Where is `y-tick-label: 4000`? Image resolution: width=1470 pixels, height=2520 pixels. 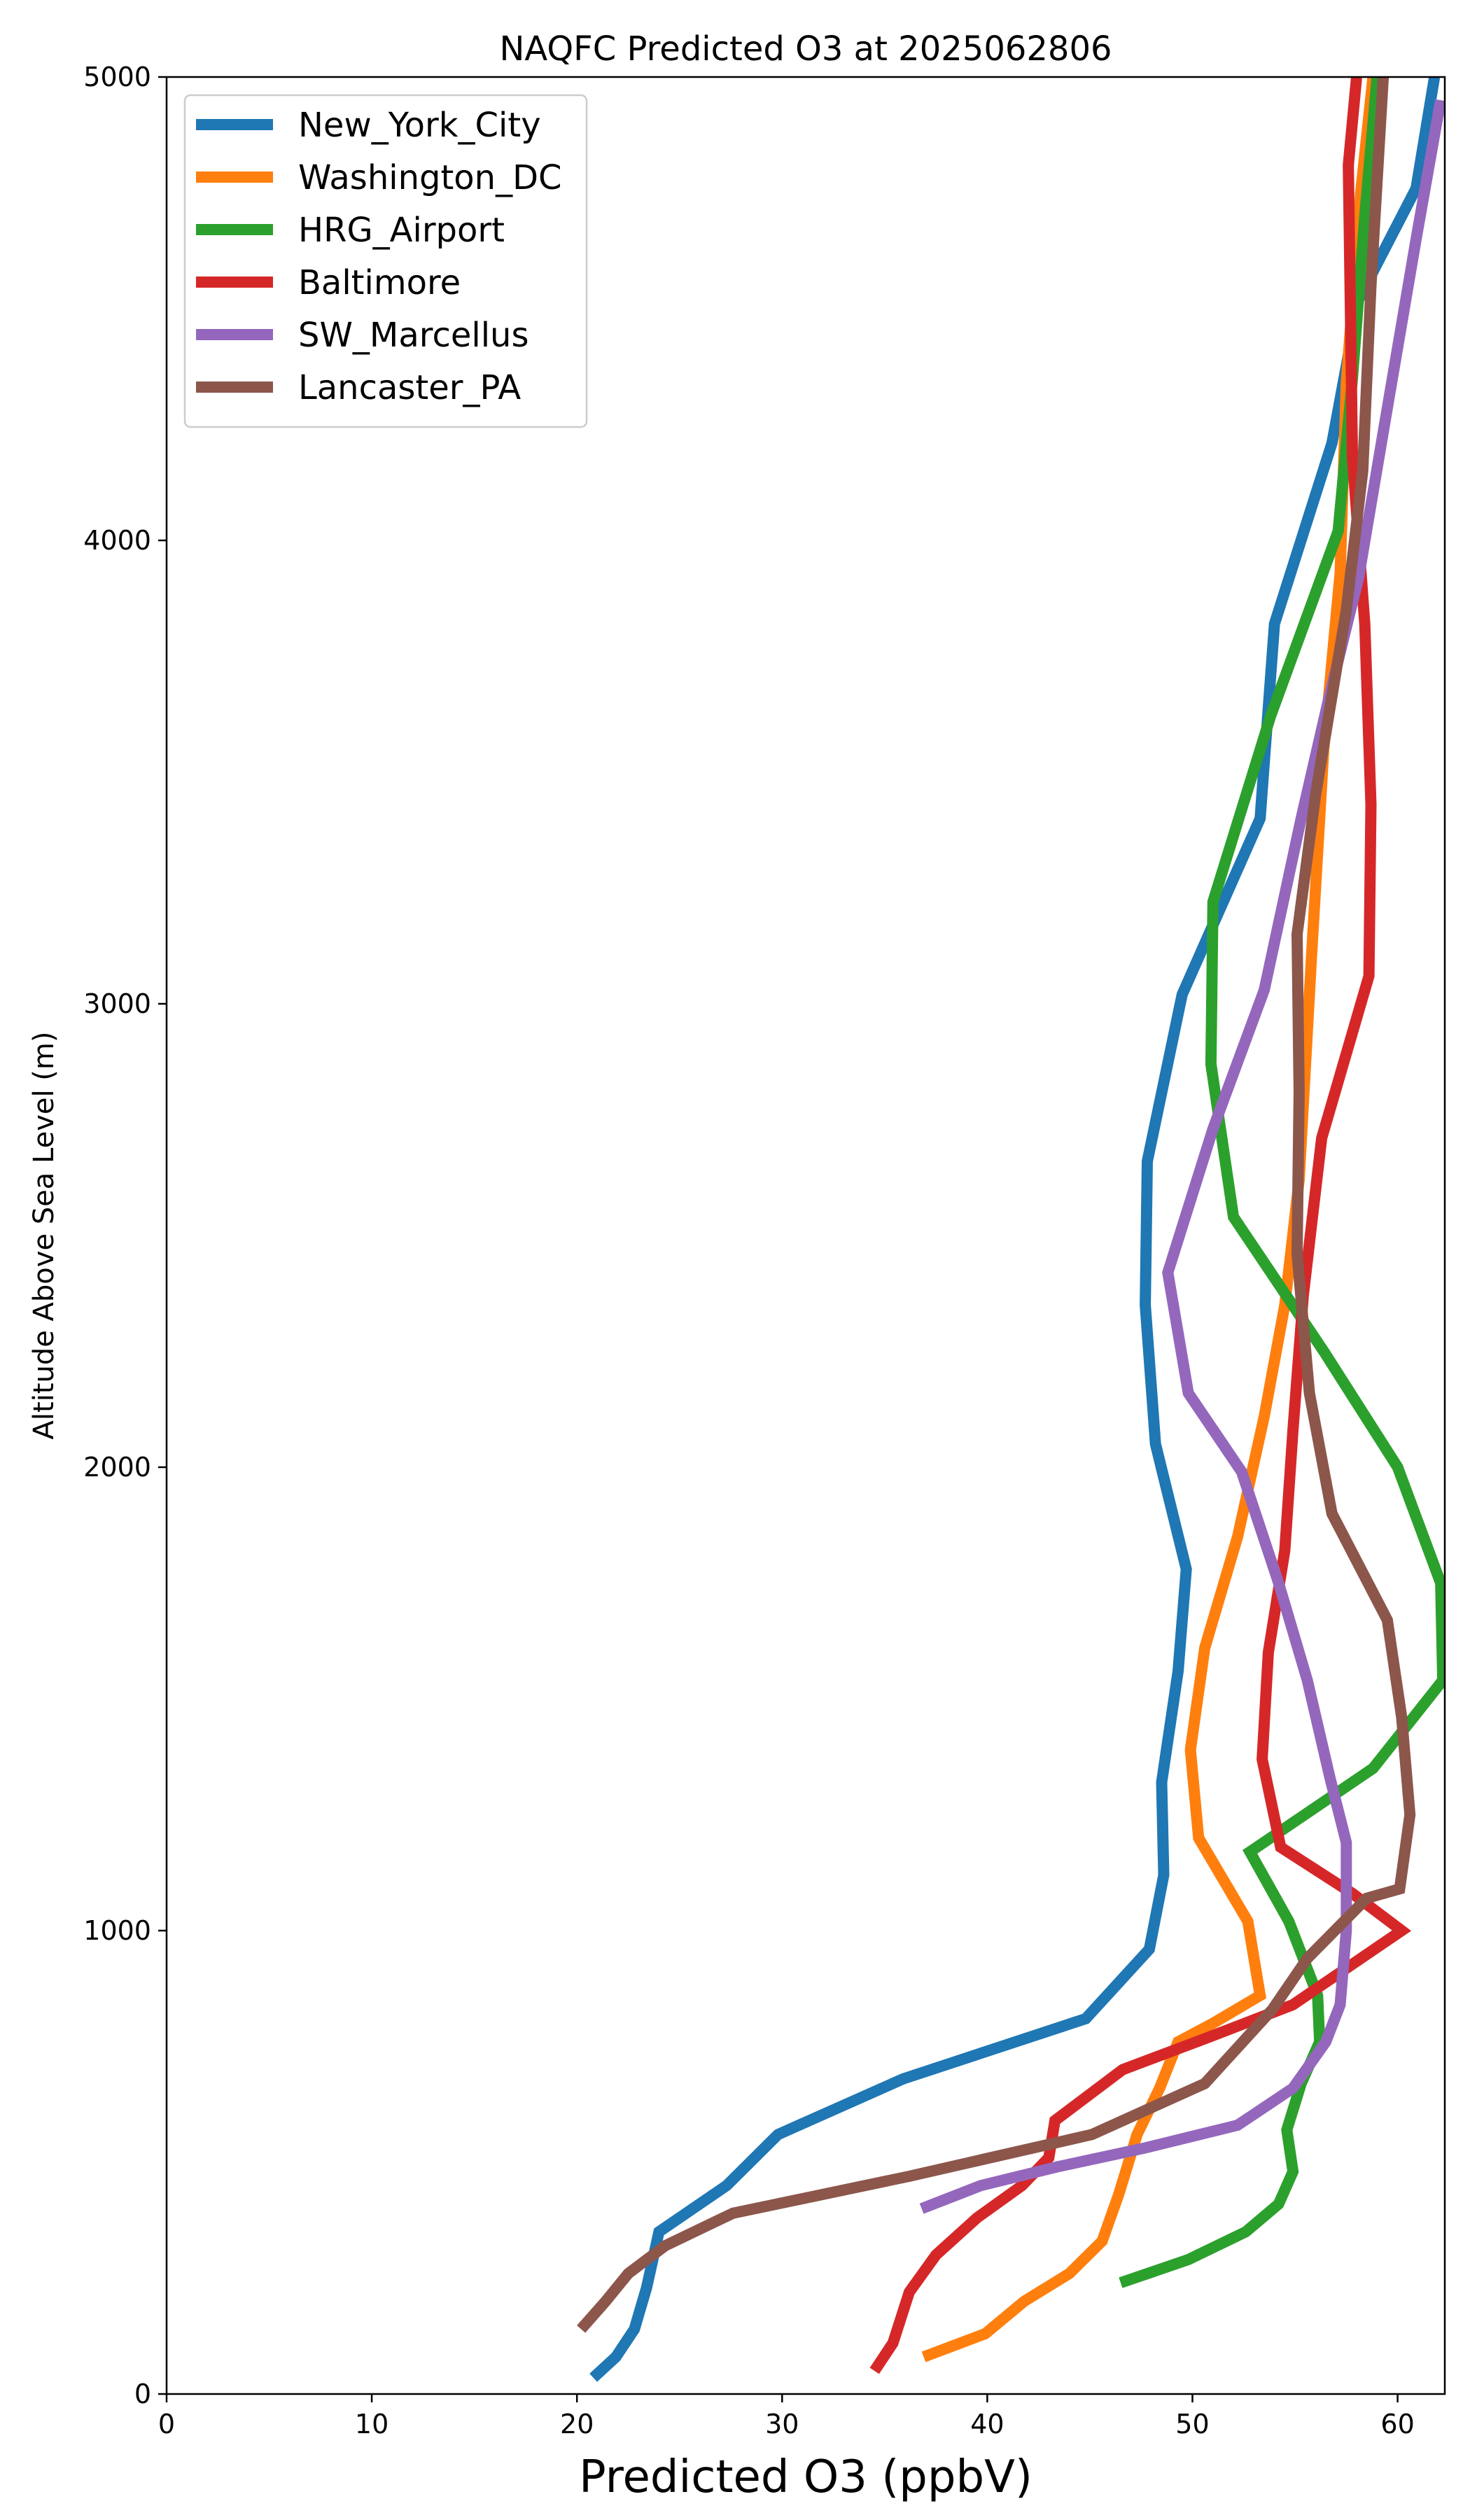 y-tick-label: 4000 is located at coordinates (117, 540).